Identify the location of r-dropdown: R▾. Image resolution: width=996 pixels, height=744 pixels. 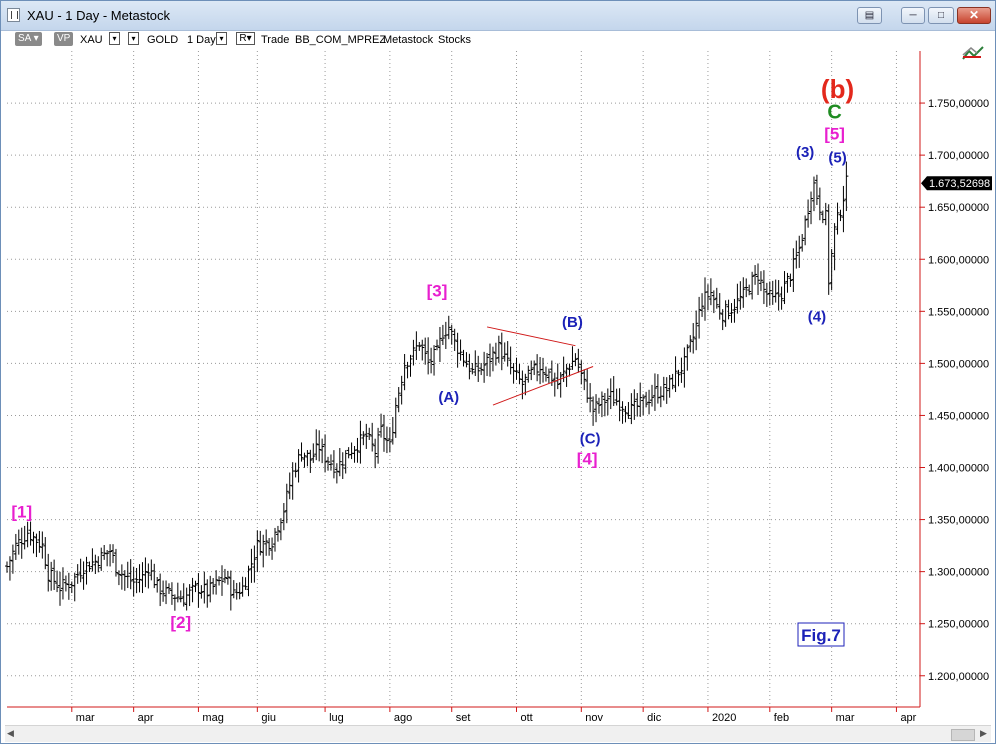
(245, 38).